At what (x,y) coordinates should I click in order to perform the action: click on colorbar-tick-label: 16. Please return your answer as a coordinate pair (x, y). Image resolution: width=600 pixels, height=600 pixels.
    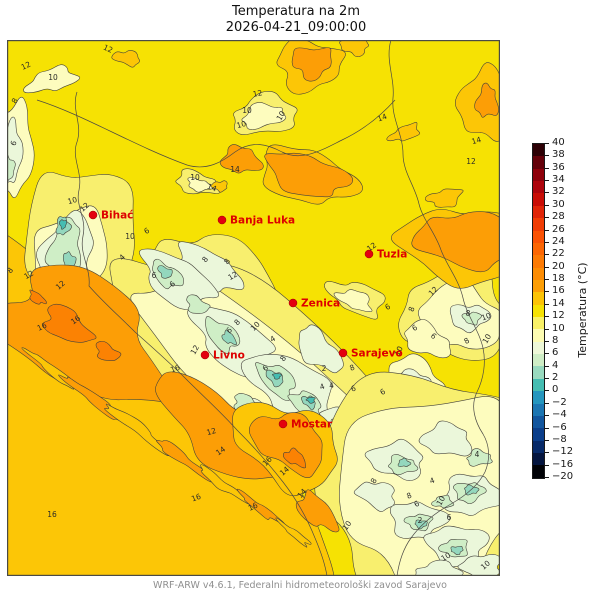
    Looking at the image, I should click on (558, 291).